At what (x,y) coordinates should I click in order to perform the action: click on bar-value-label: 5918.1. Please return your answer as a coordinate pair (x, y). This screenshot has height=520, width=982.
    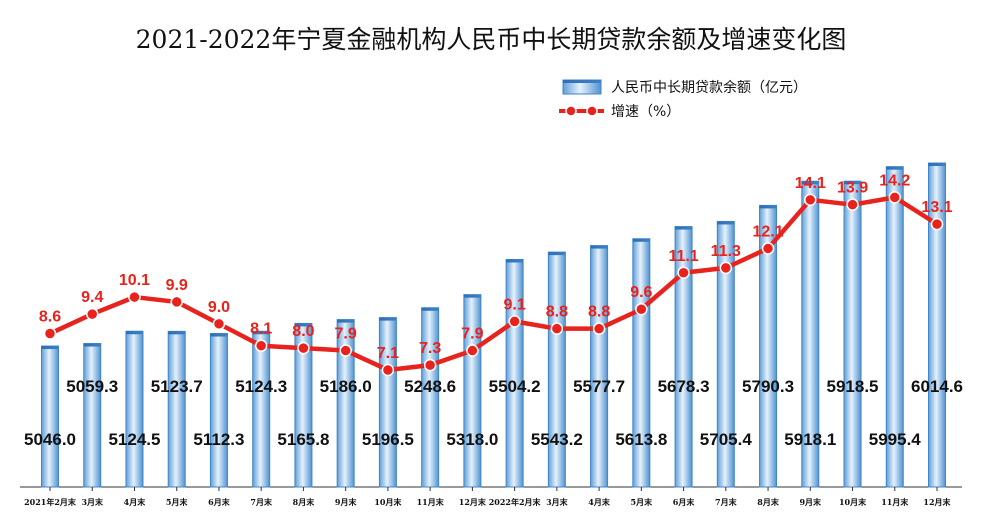
    Looking at the image, I should click on (810, 439).